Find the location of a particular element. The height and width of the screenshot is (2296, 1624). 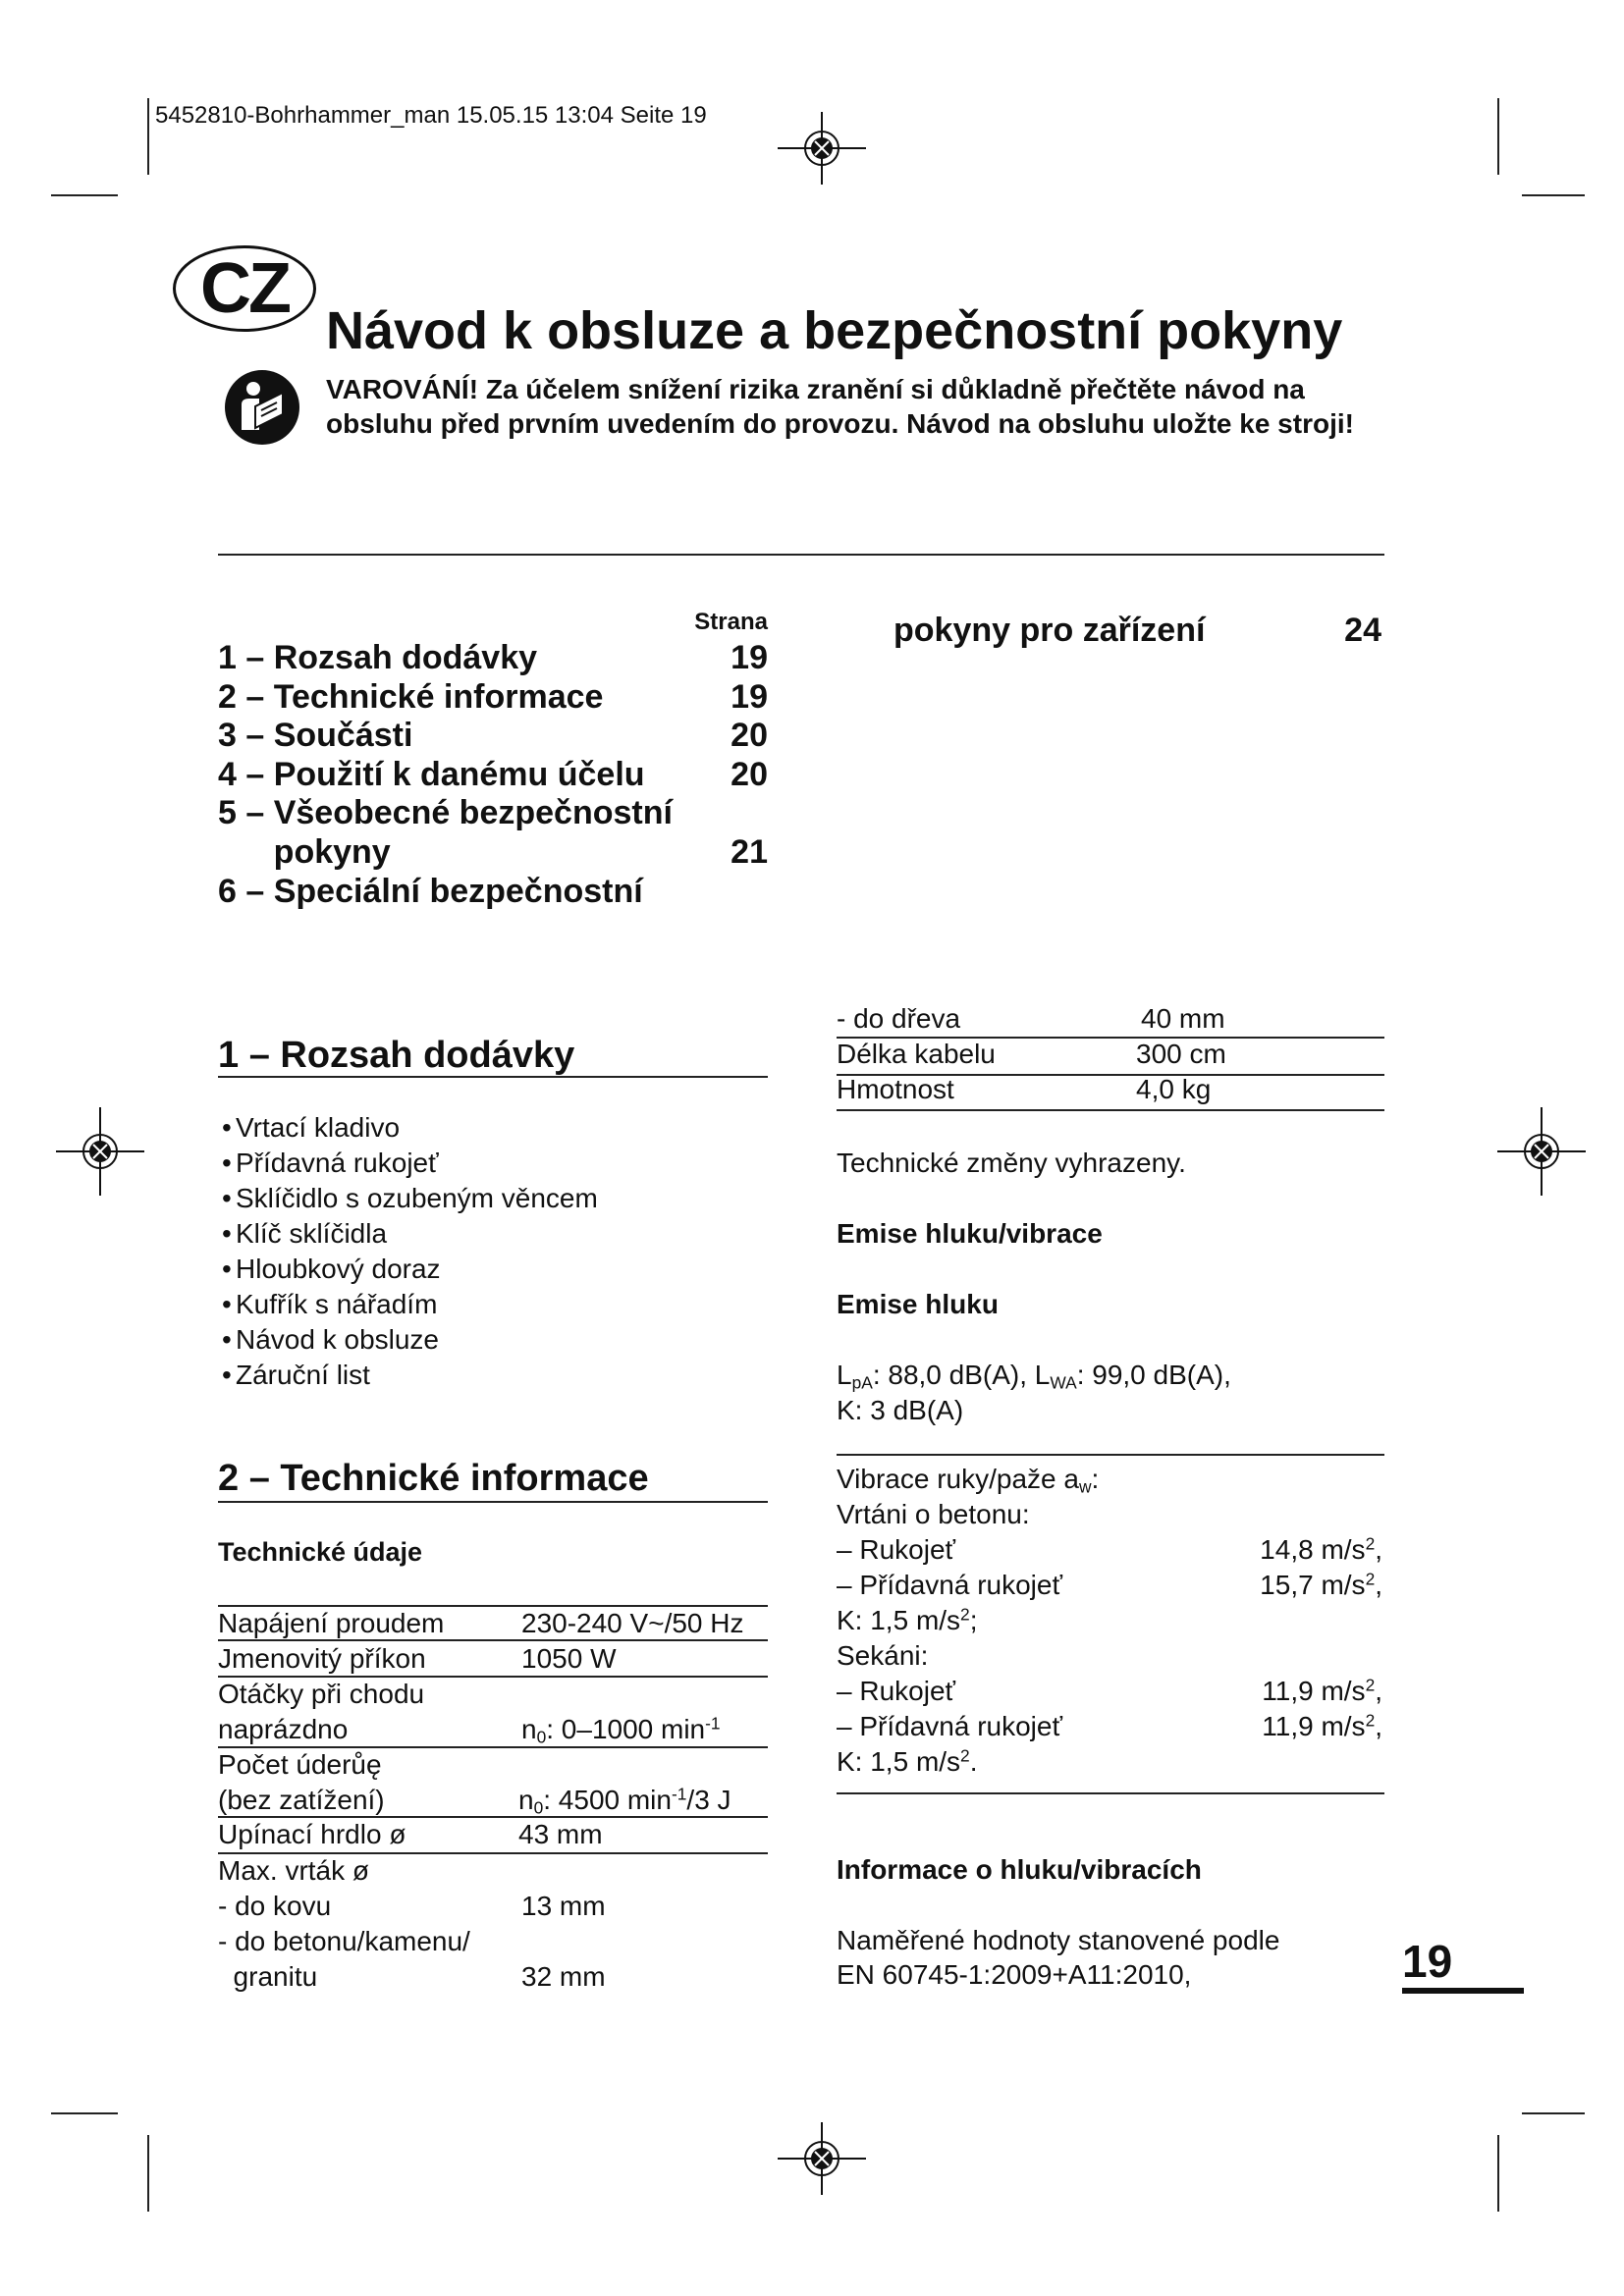

page-number-bar is located at coordinates (1463, 1991).